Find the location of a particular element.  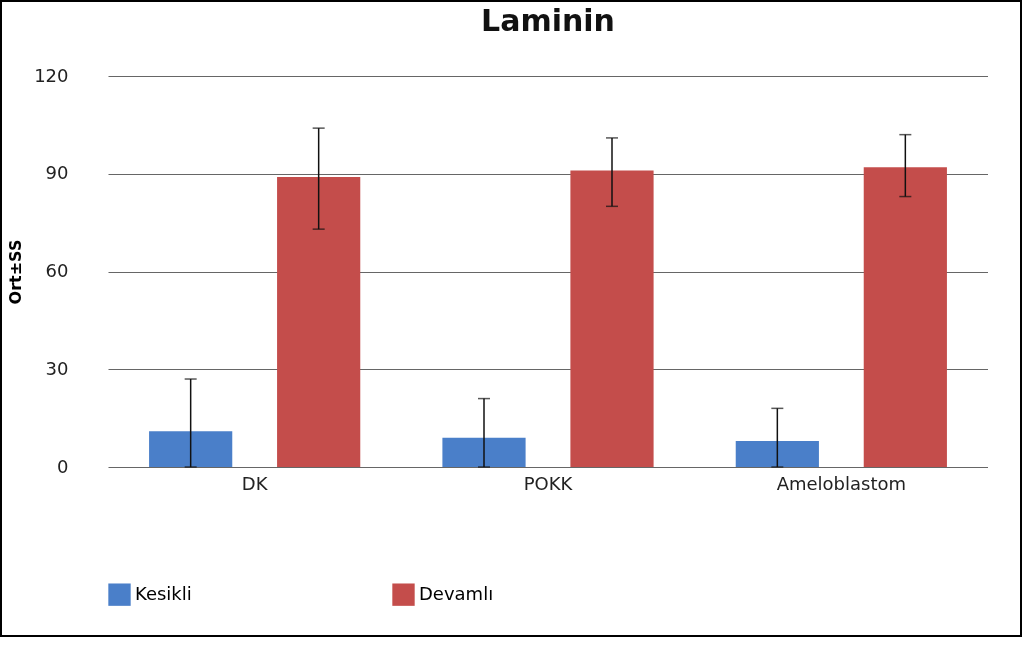

x-tick-label: POKK is located at coordinates (548, 483).